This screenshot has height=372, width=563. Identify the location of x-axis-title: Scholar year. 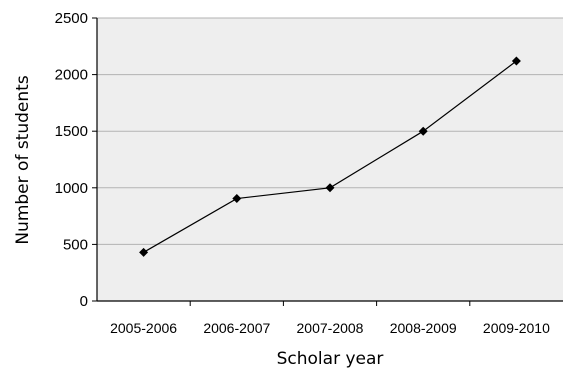
(330, 359).